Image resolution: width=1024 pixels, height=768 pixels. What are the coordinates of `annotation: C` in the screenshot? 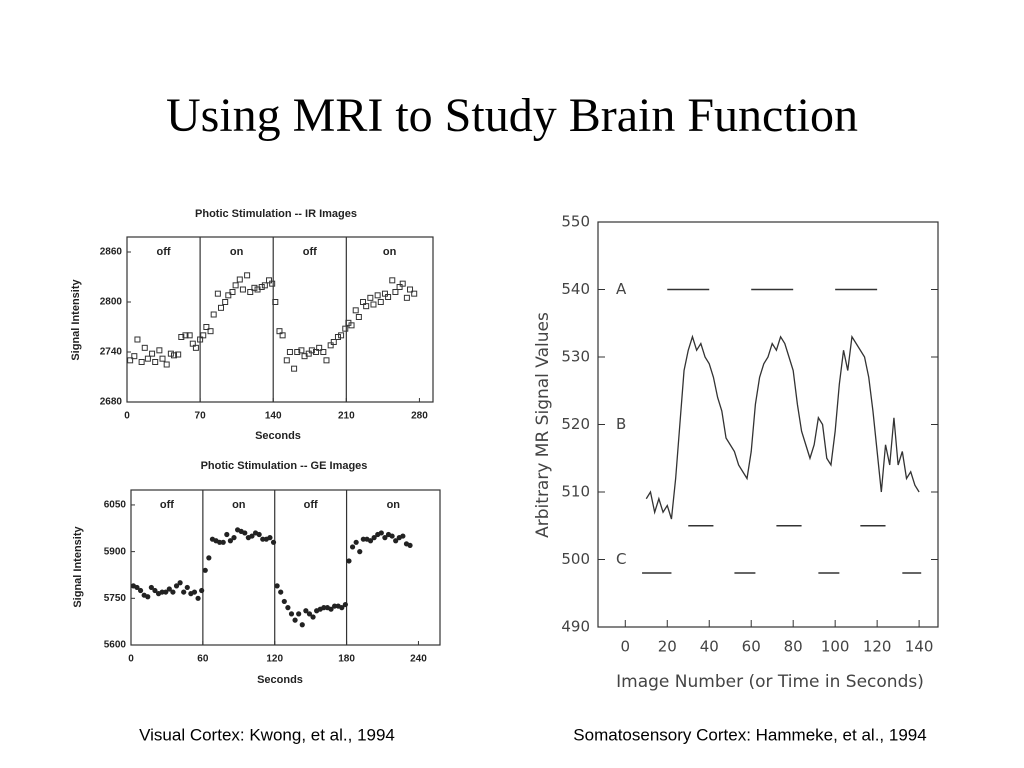 It's located at (621, 559).